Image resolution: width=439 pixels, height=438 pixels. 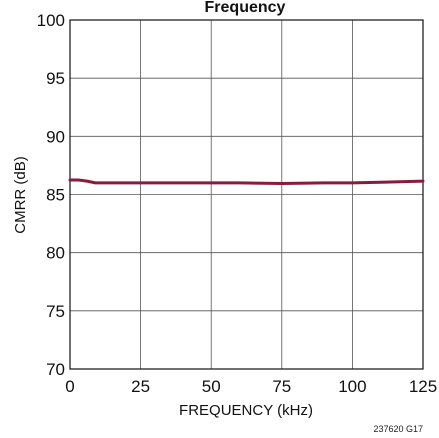 What do you see at coordinates (55, 369) in the screenshot?
I see `y-tick-label: 70` at bounding box center [55, 369].